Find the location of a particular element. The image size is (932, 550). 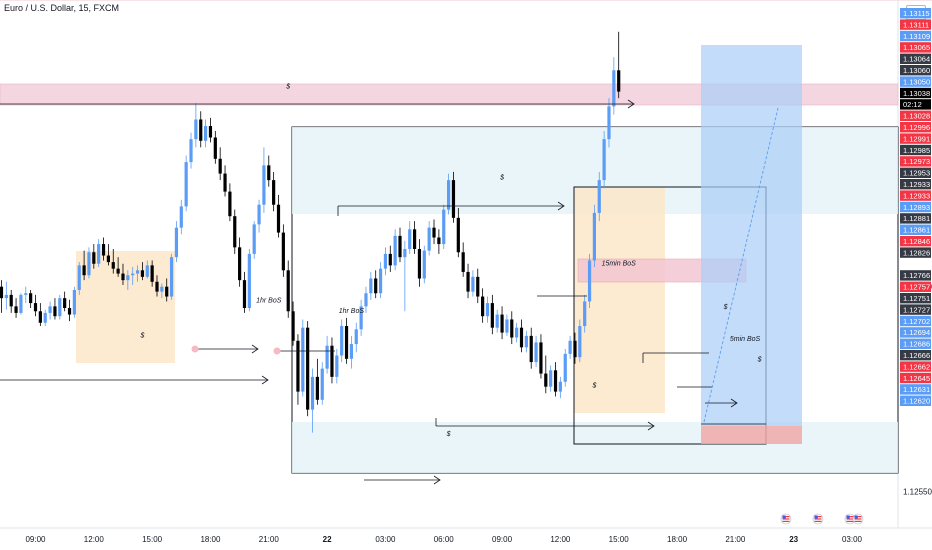

bos-label: 5min BoS is located at coordinates (745, 339).